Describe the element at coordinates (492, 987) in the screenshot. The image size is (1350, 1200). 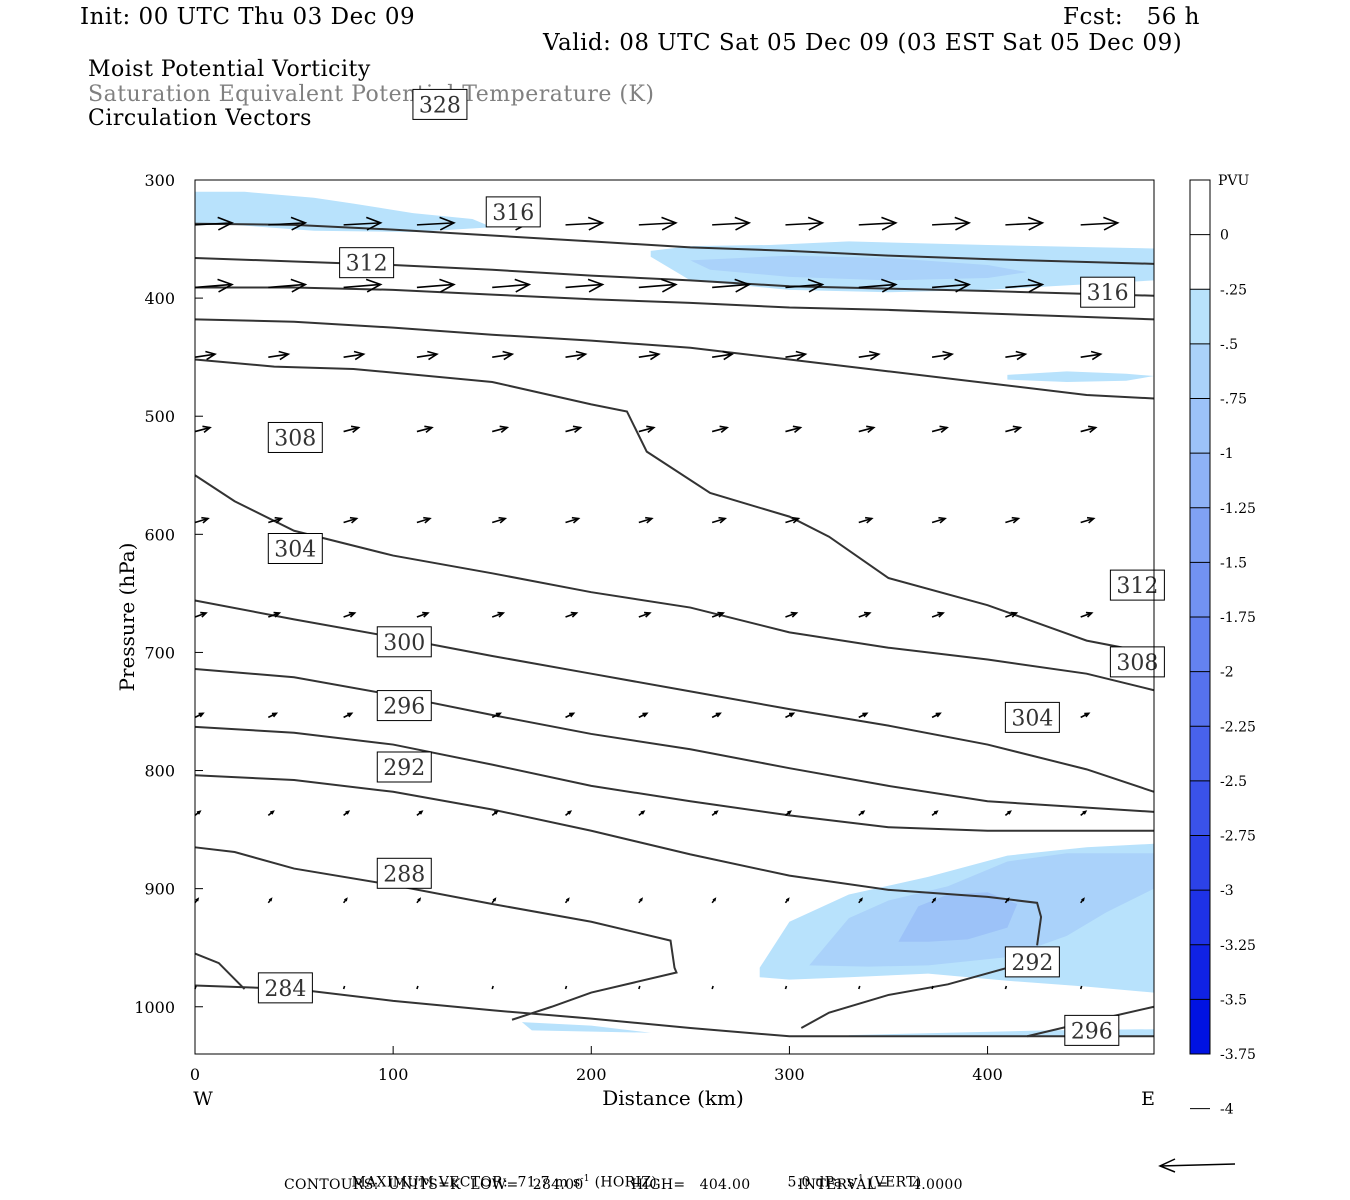
I see `vector-r9-c4` at that location.